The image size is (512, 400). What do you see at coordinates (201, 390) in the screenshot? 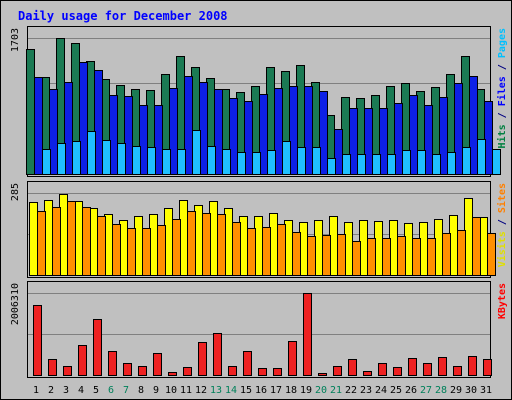
I see `x-label-day-12: 12` at bounding box center [201, 390].